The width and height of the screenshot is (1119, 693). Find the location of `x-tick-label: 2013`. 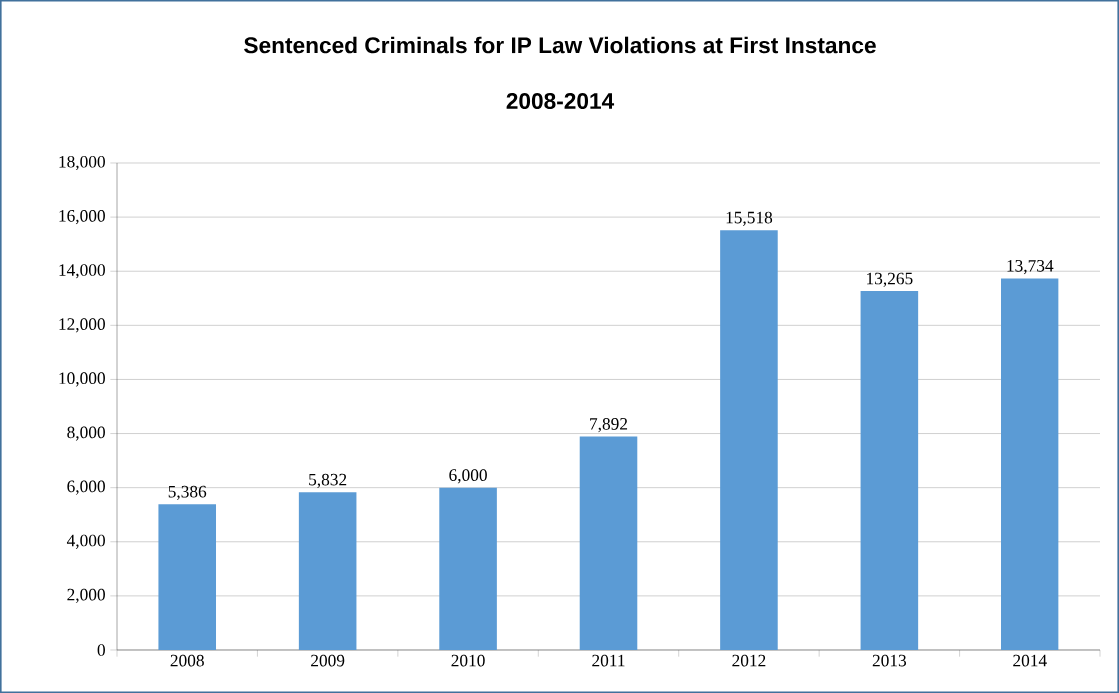

x-tick-label: 2013 is located at coordinates (889, 660).